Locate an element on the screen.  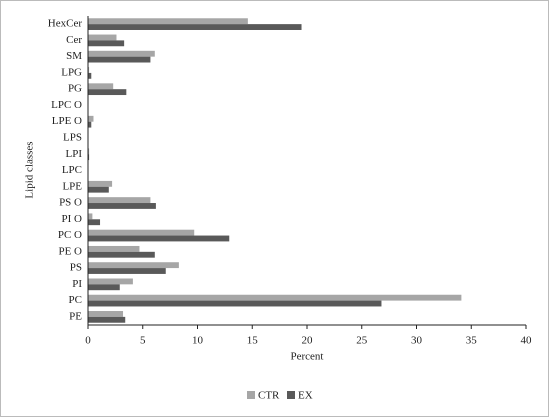
x-tick-label: 10 is located at coordinates (198, 341).